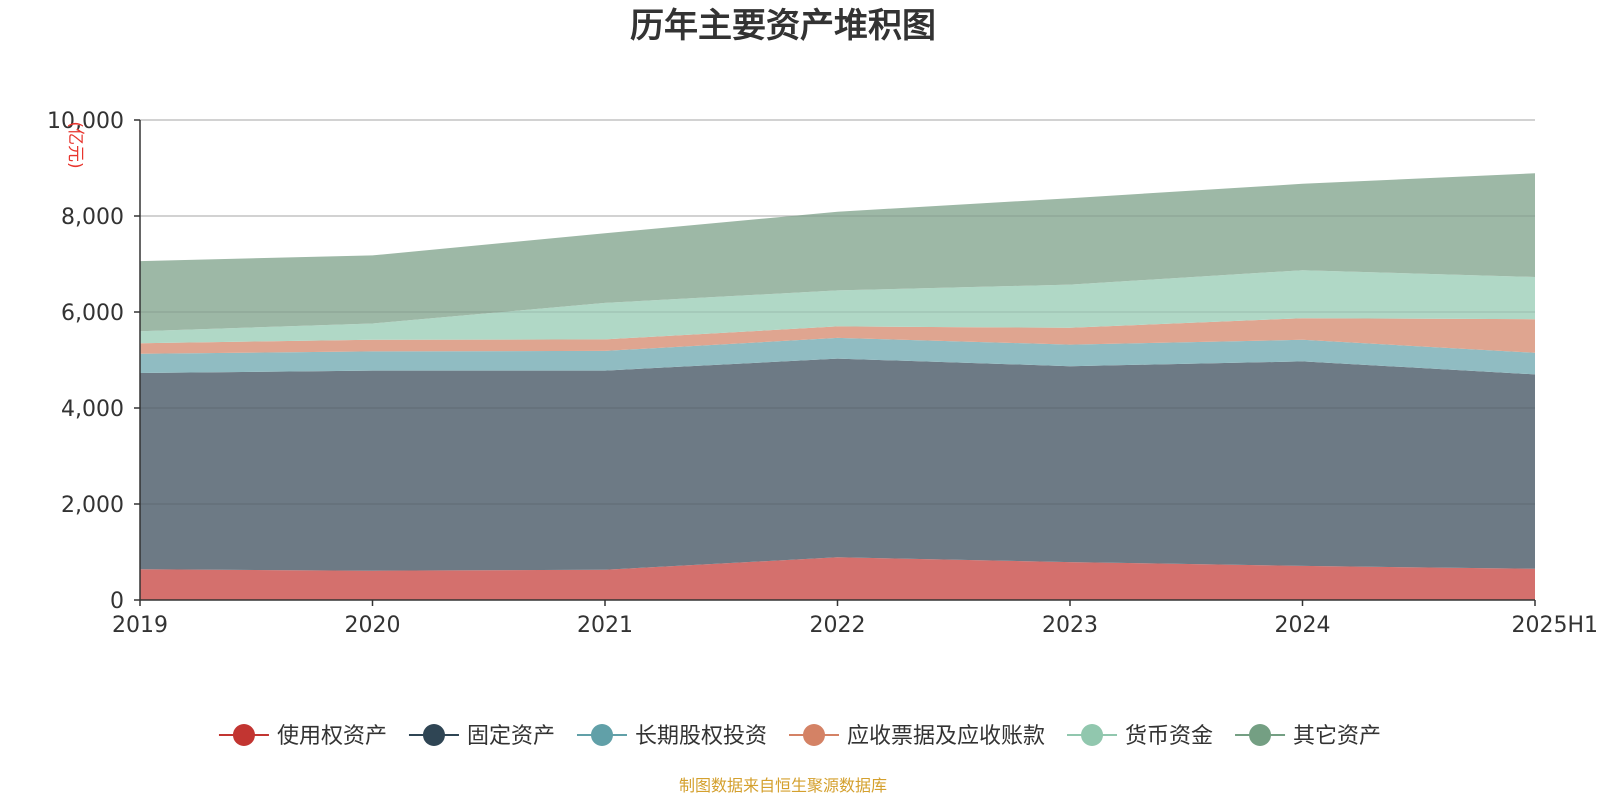  I want to click on legend-item: 固定资产, so click(481, 736).